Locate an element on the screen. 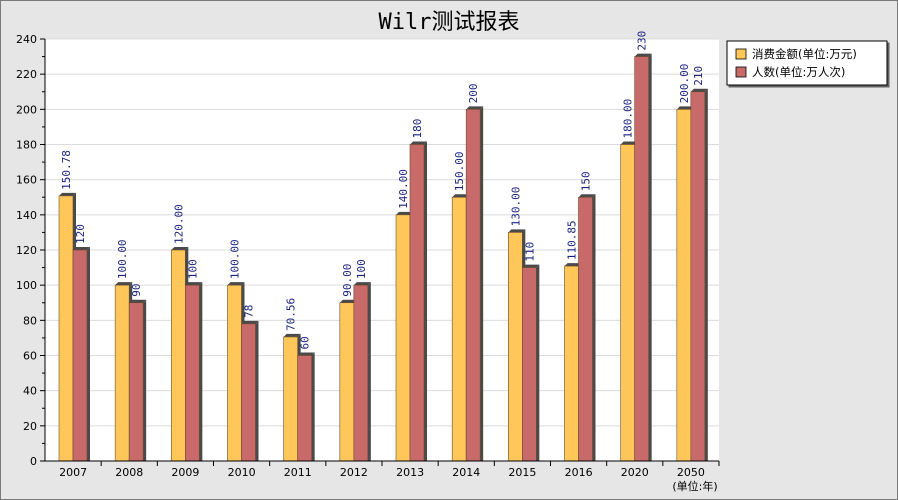  legend-box is located at coordinates (807, 63).